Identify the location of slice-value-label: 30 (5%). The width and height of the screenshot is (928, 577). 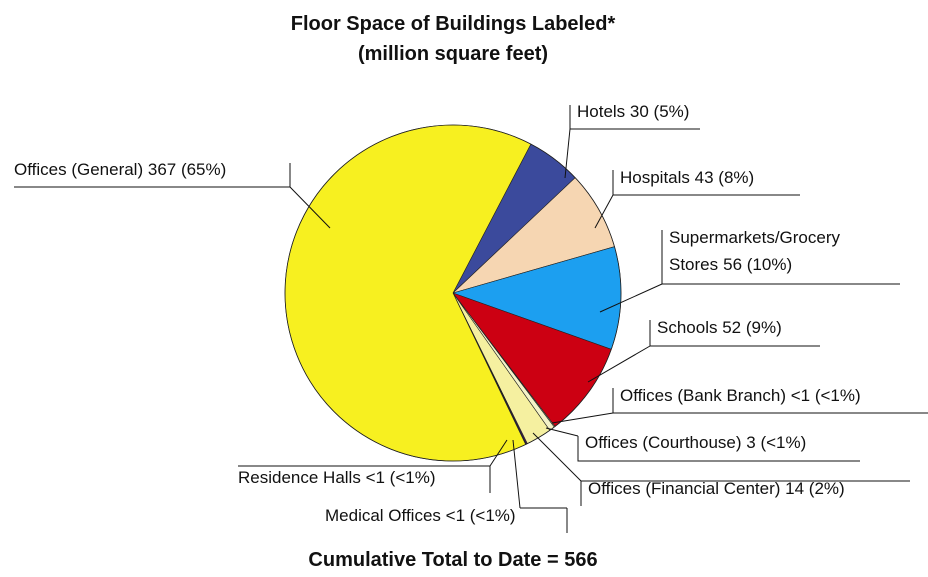
(660, 111).